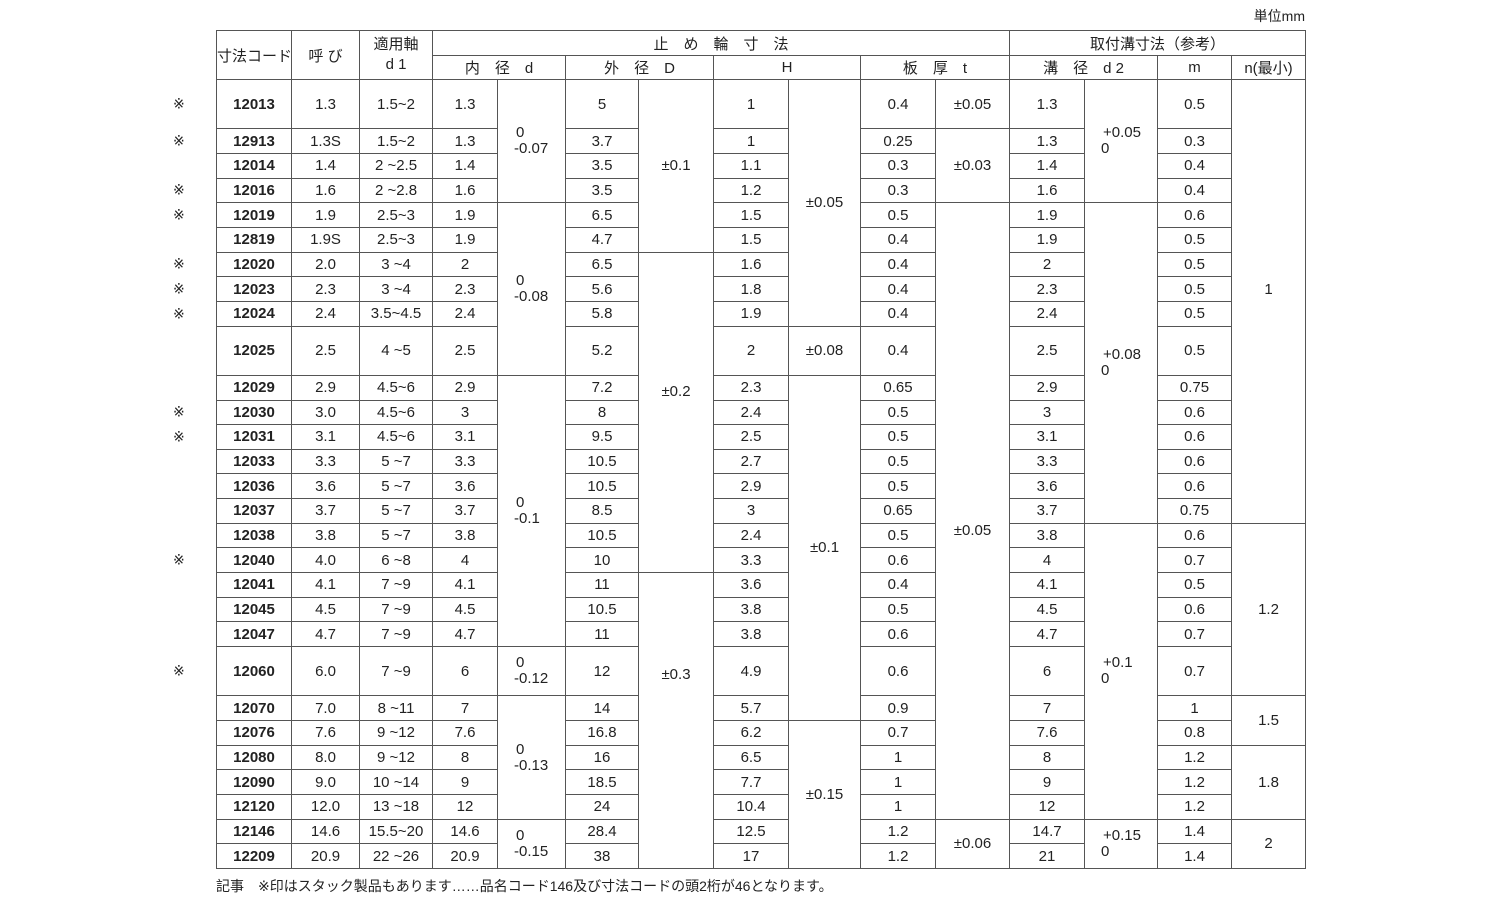 The image size is (1500, 900). What do you see at coordinates (254, 165) in the screenshot?
I see `size-code: 12014` at bounding box center [254, 165].